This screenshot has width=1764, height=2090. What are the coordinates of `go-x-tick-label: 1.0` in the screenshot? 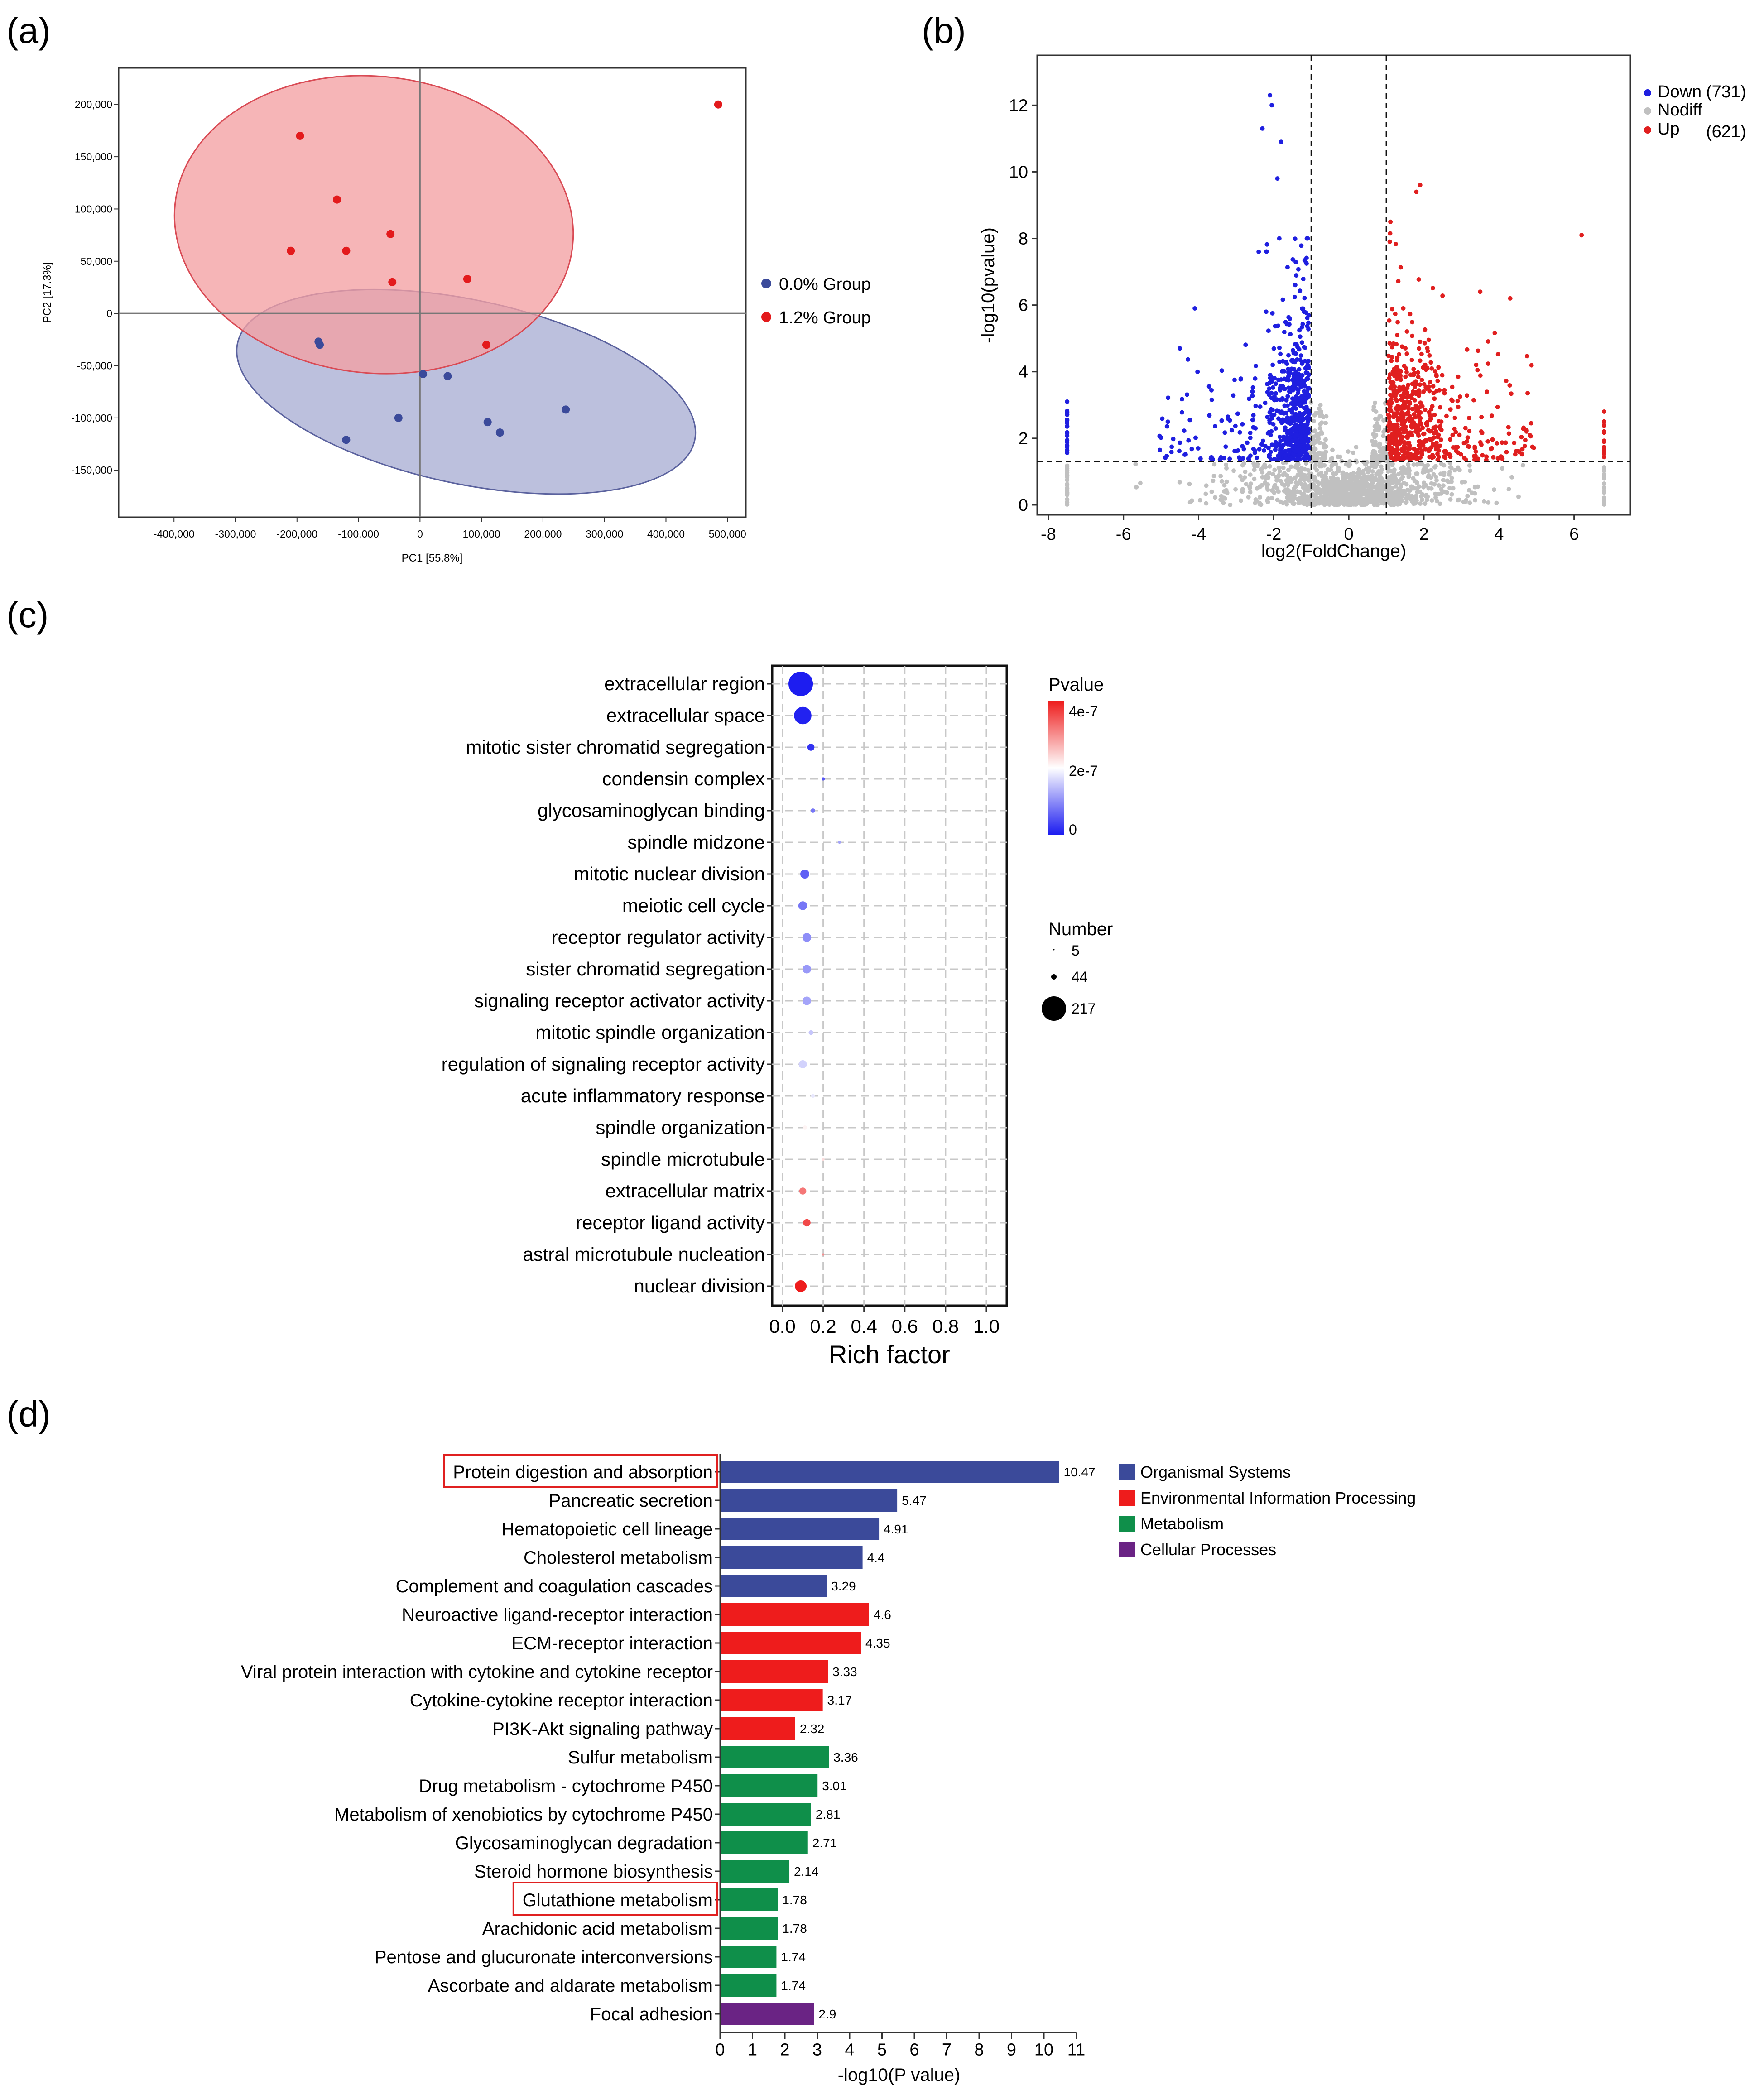 It's located at (987, 1327).